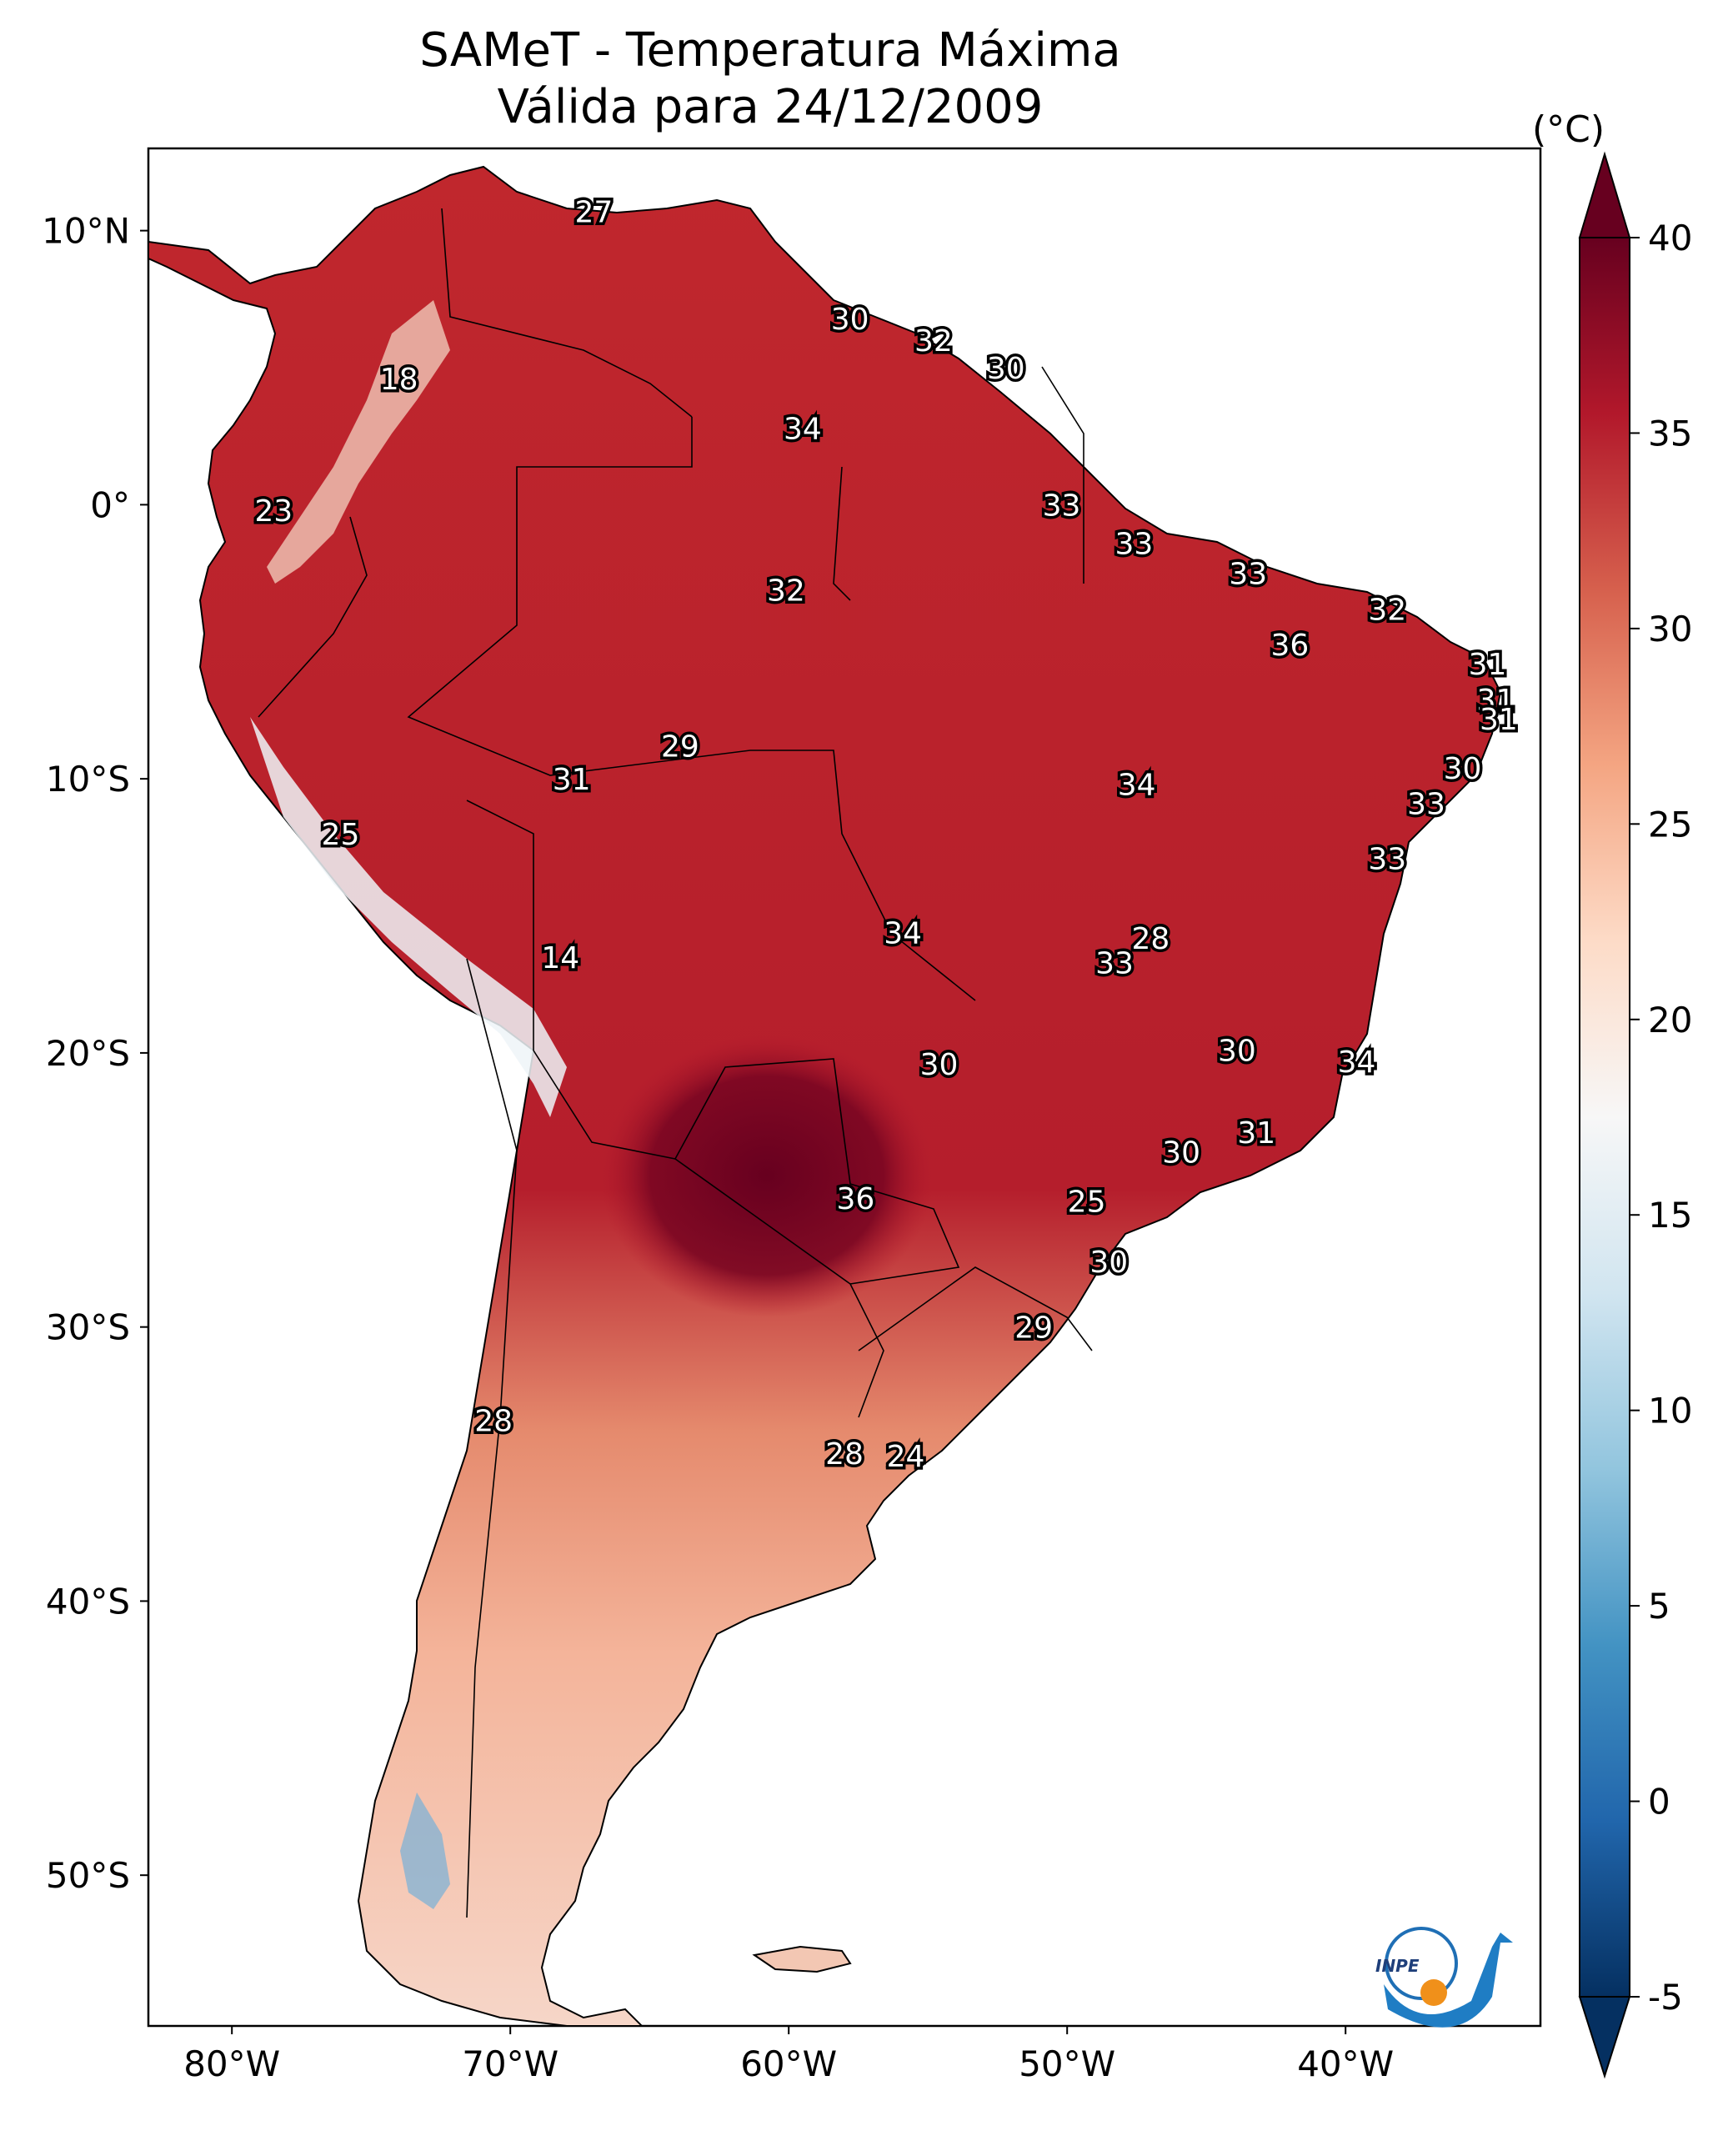 This screenshot has height=2156, width=1723. I want to click on longitude-ticks: 80°W 70°W 60°W 50°W 40°W, so click(789, 2055).